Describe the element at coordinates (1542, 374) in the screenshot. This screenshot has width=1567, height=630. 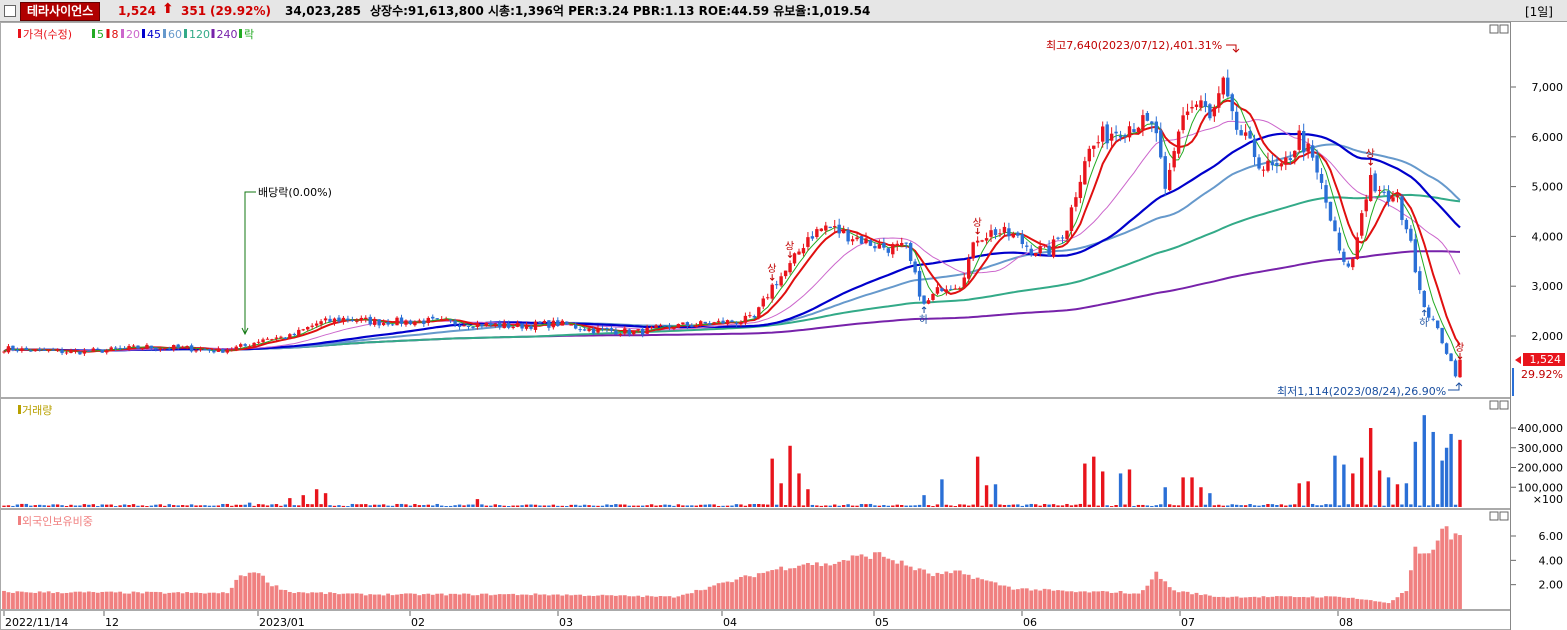
I see `last-pct-label: 29.92%` at that location.